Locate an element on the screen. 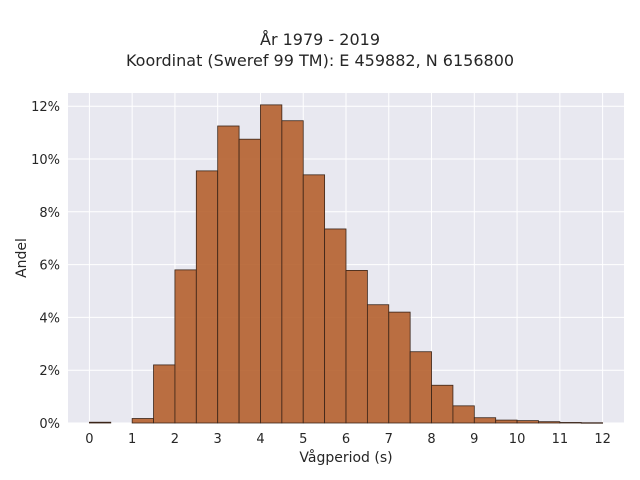 The width and height of the screenshot is (640, 480). x-tick-labels: 0 1 2 3 4 5 6 7 8 9 10 11 12 is located at coordinates (348, 439).